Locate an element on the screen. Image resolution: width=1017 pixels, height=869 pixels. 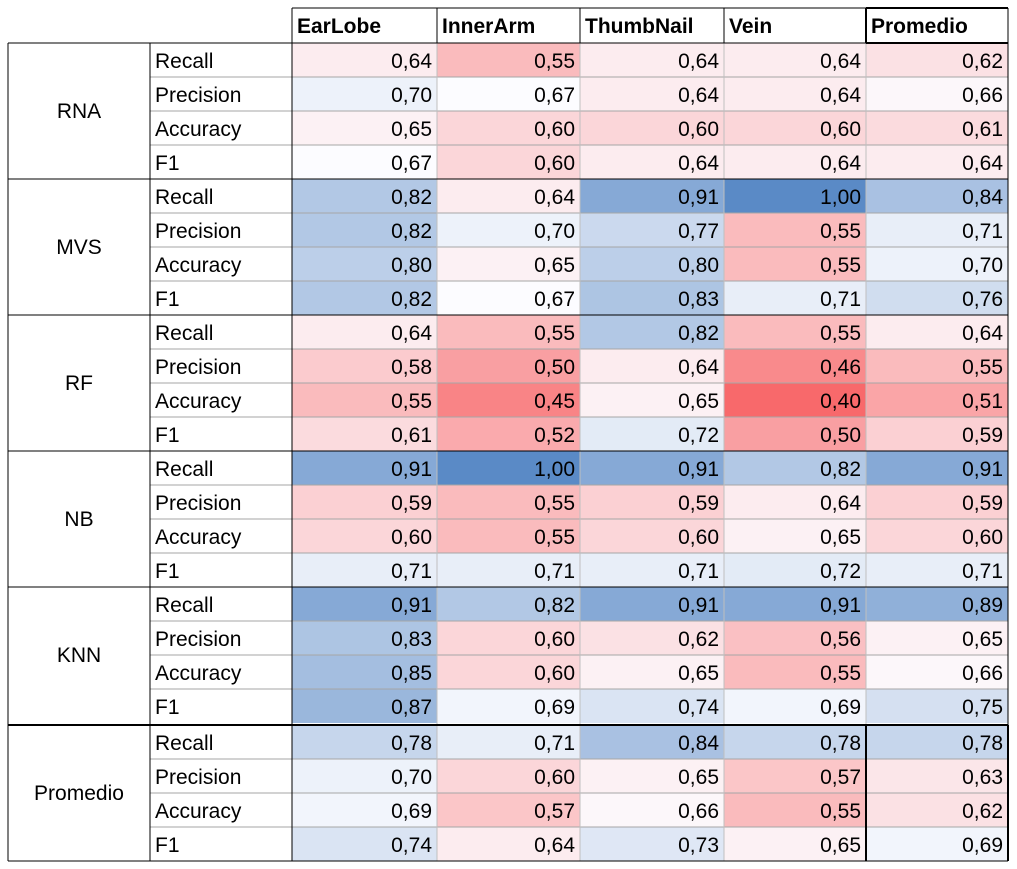
group-label: NB is located at coordinates (78, 519).